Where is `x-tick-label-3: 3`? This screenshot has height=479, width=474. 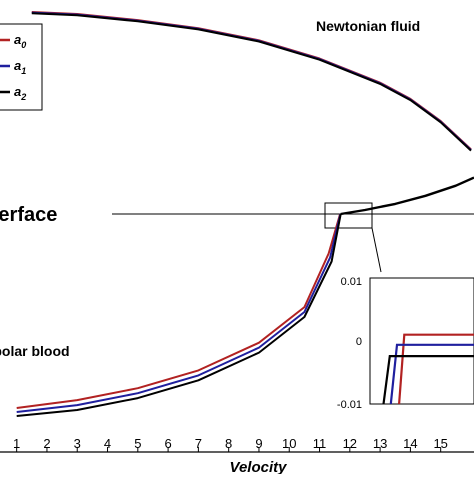
x-tick-label-3: 3 is located at coordinates (77, 443).